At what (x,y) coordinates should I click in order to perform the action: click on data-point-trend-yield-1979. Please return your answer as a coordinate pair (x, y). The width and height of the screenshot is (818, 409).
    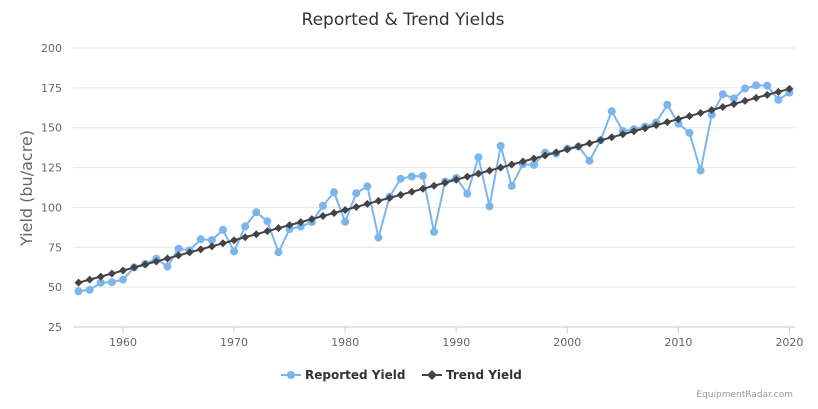
    Looking at the image, I should click on (334, 213).